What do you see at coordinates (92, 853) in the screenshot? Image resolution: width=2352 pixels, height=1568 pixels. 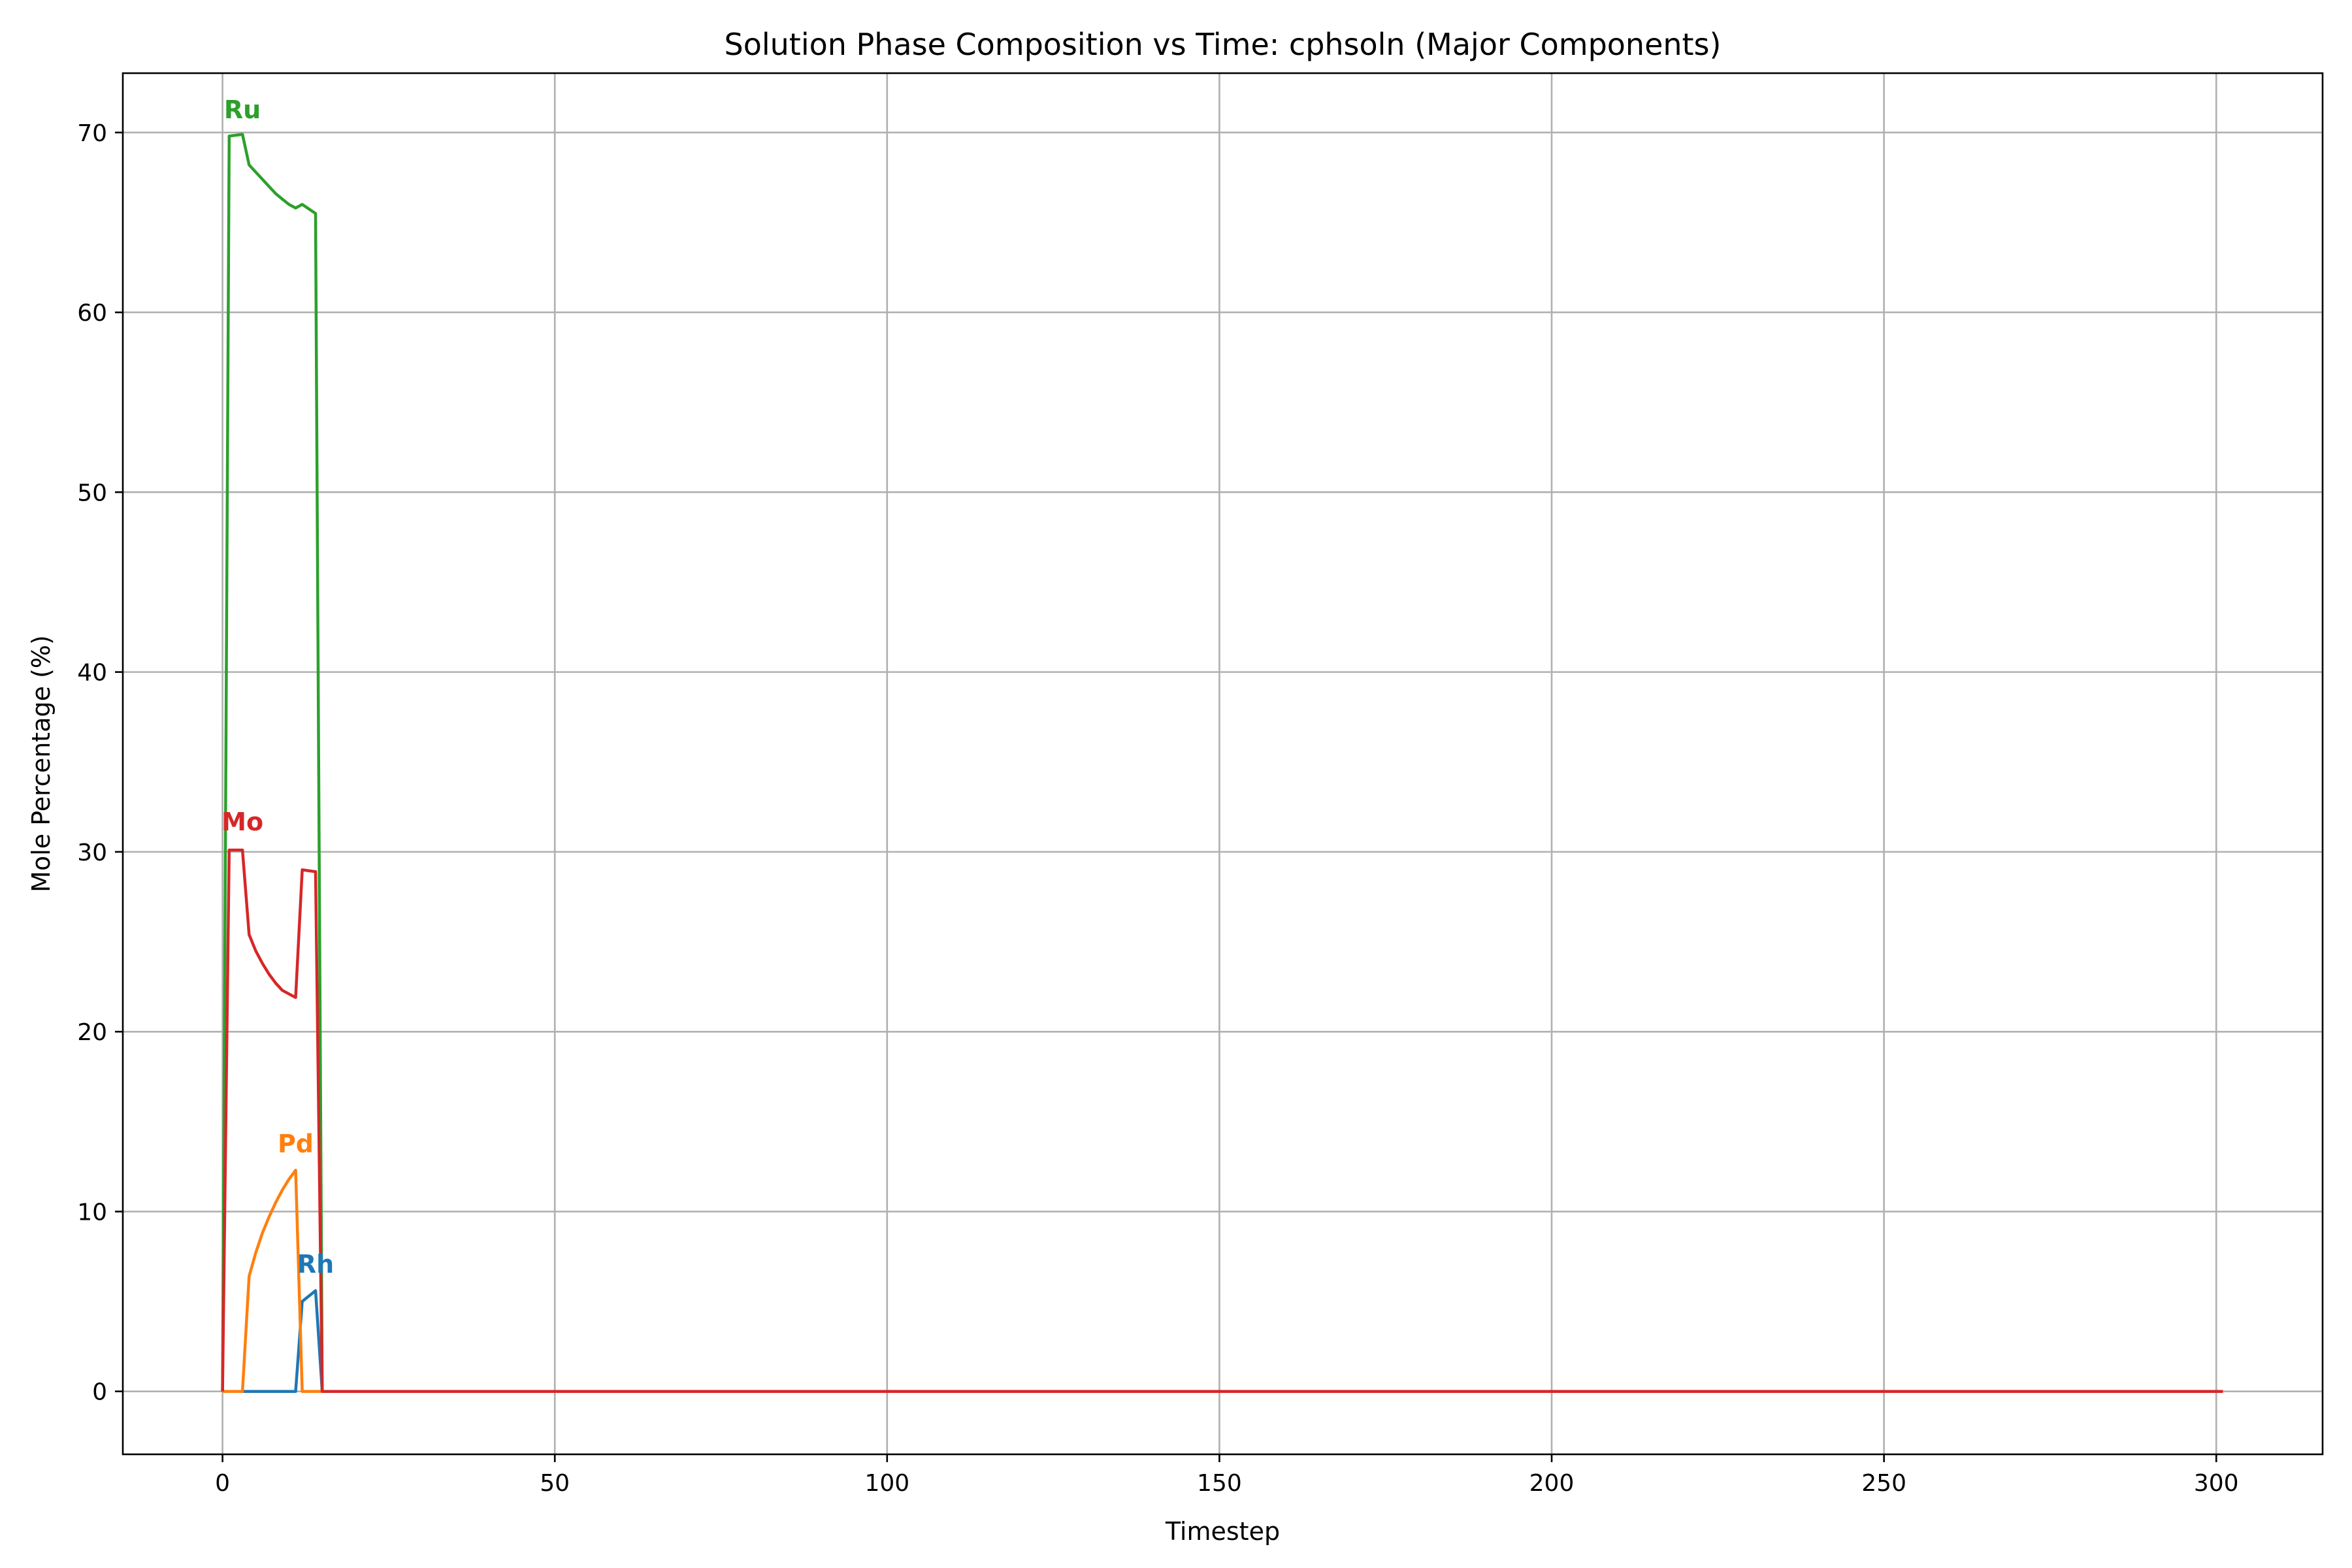 I see `y-tick-label: 30` at bounding box center [92, 853].